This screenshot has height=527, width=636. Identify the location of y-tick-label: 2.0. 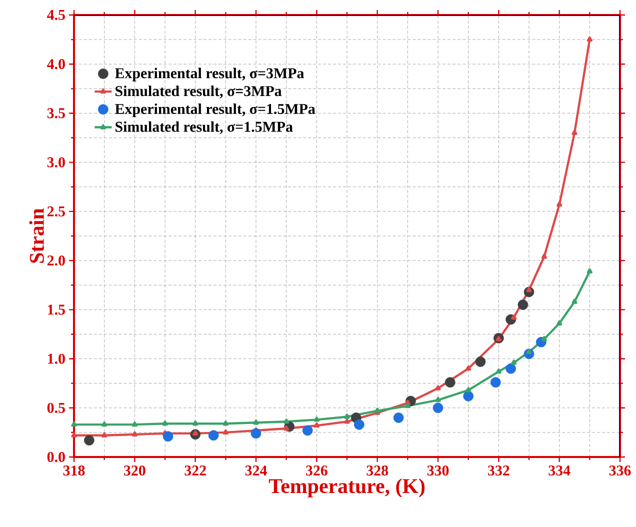
(56, 260).